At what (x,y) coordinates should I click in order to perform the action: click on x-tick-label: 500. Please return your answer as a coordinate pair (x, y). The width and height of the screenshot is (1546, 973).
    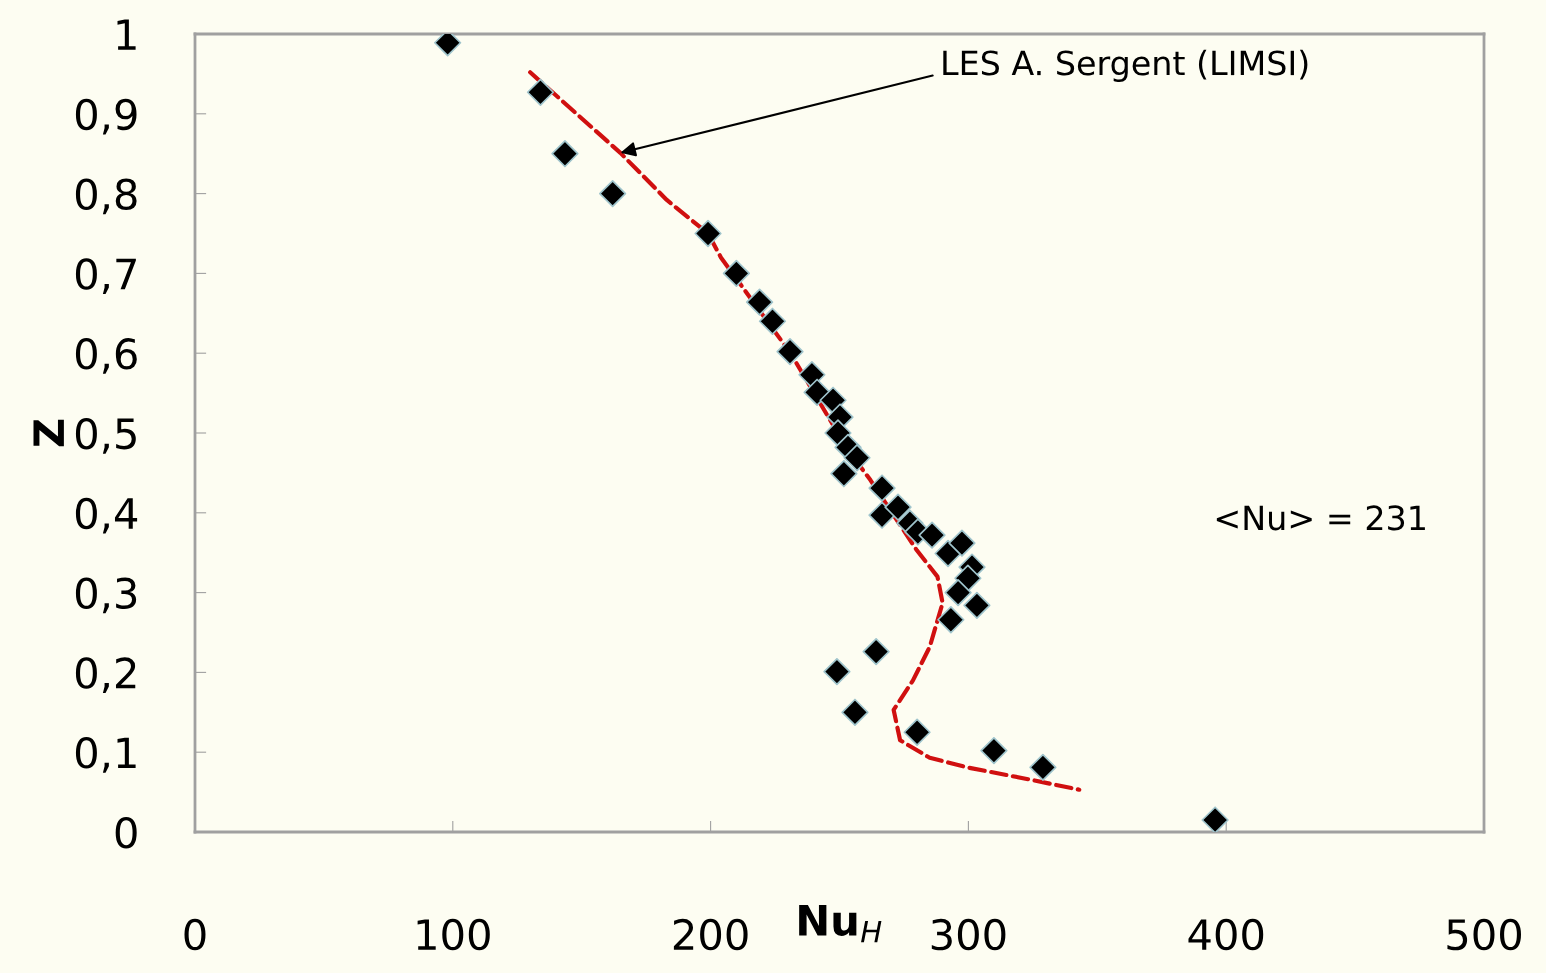
    Looking at the image, I should click on (1484, 934).